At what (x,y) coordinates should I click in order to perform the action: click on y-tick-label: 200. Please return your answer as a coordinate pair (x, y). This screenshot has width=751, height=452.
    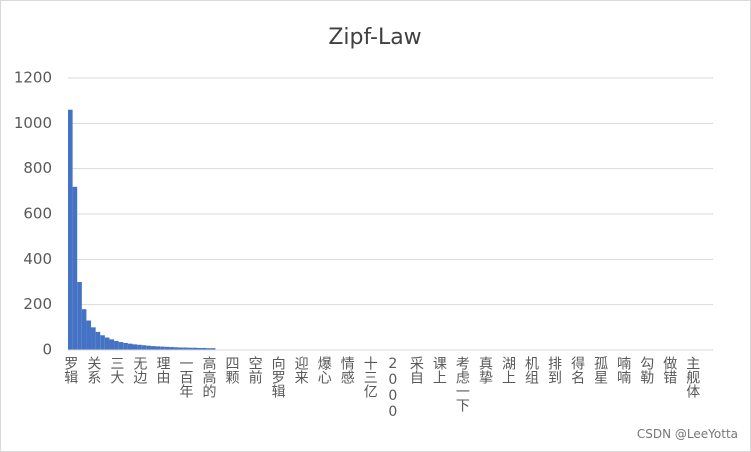
    Looking at the image, I should click on (37, 304).